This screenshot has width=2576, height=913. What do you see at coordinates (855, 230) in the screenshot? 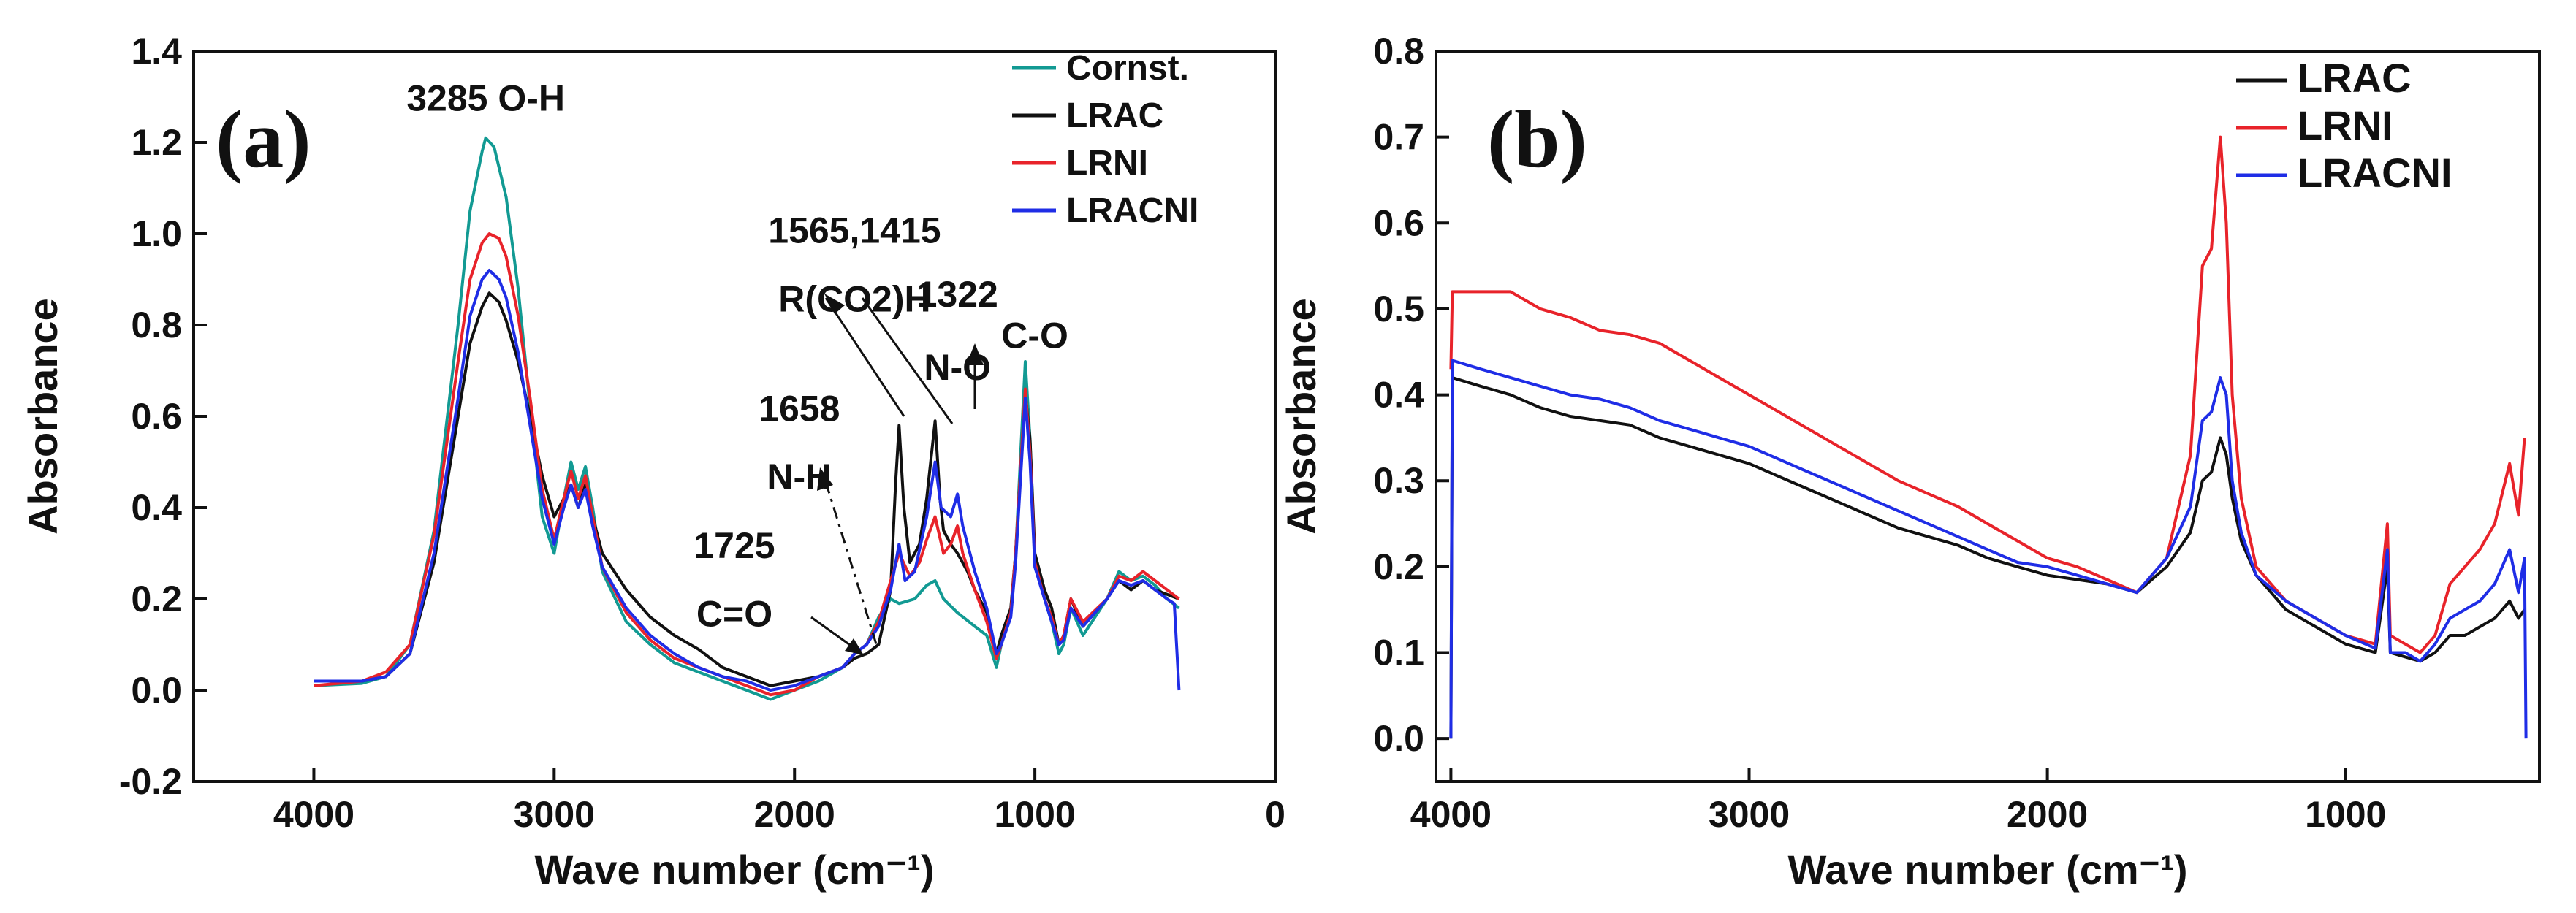
I see `annotation-label: 1565,1415` at bounding box center [855, 230].